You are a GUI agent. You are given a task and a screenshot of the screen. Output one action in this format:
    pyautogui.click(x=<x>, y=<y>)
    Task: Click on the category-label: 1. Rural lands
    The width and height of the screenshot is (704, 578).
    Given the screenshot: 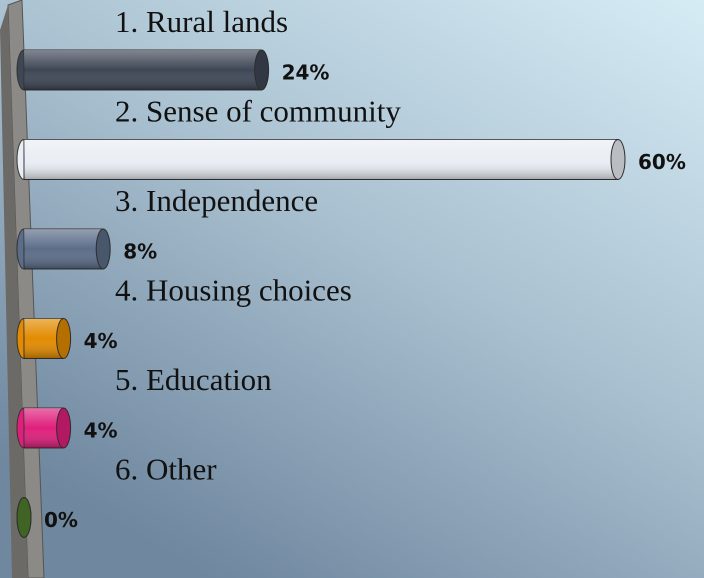 What is the action you would take?
    pyautogui.click(x=201, y=21)
    